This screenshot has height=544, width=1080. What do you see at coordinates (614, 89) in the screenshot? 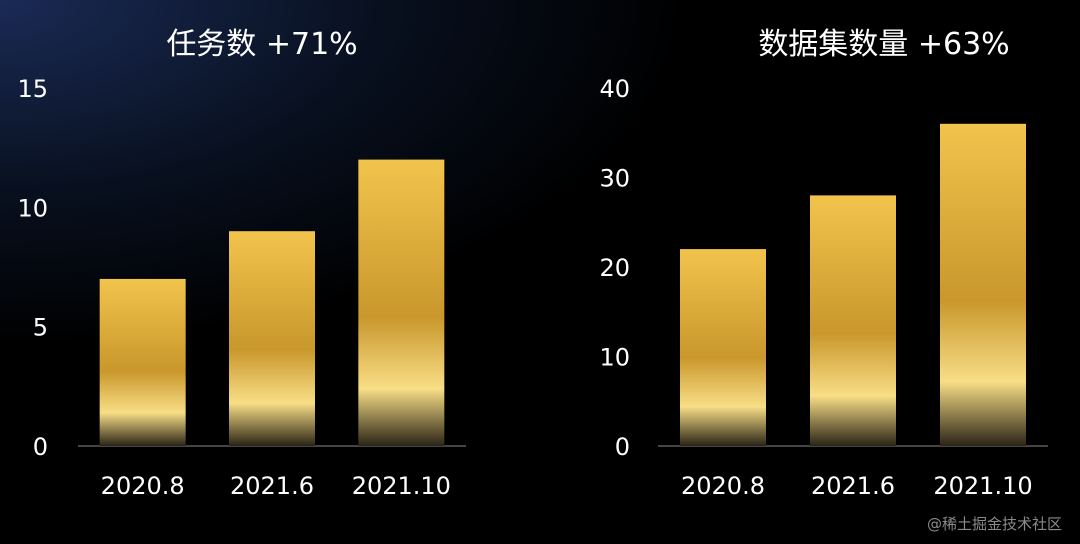
I see `y-tick-label: 40` at bounding box center [614, 89].